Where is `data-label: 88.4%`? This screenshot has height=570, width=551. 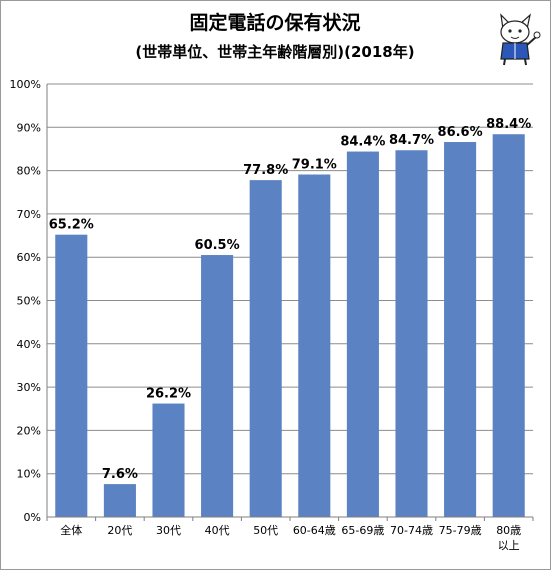
data-label: 88.4% is located at coordinates (508, 124).